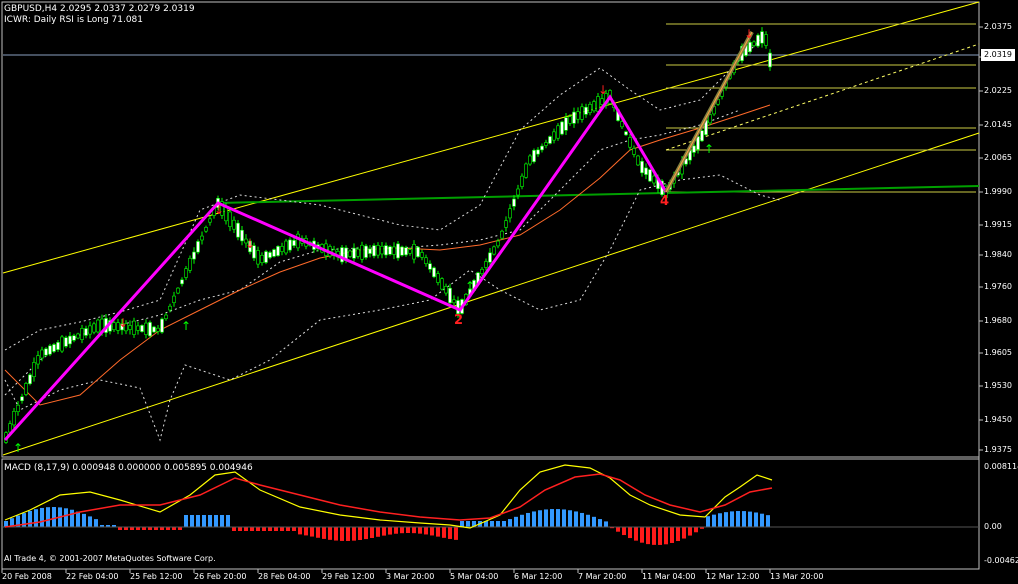 The height and width of the screenshot is (584, 1018). What do you see at coordinates (998, 352) in the screenshot?
I see `price-axis-label: 1.9605` at bounding box center [998, 352].